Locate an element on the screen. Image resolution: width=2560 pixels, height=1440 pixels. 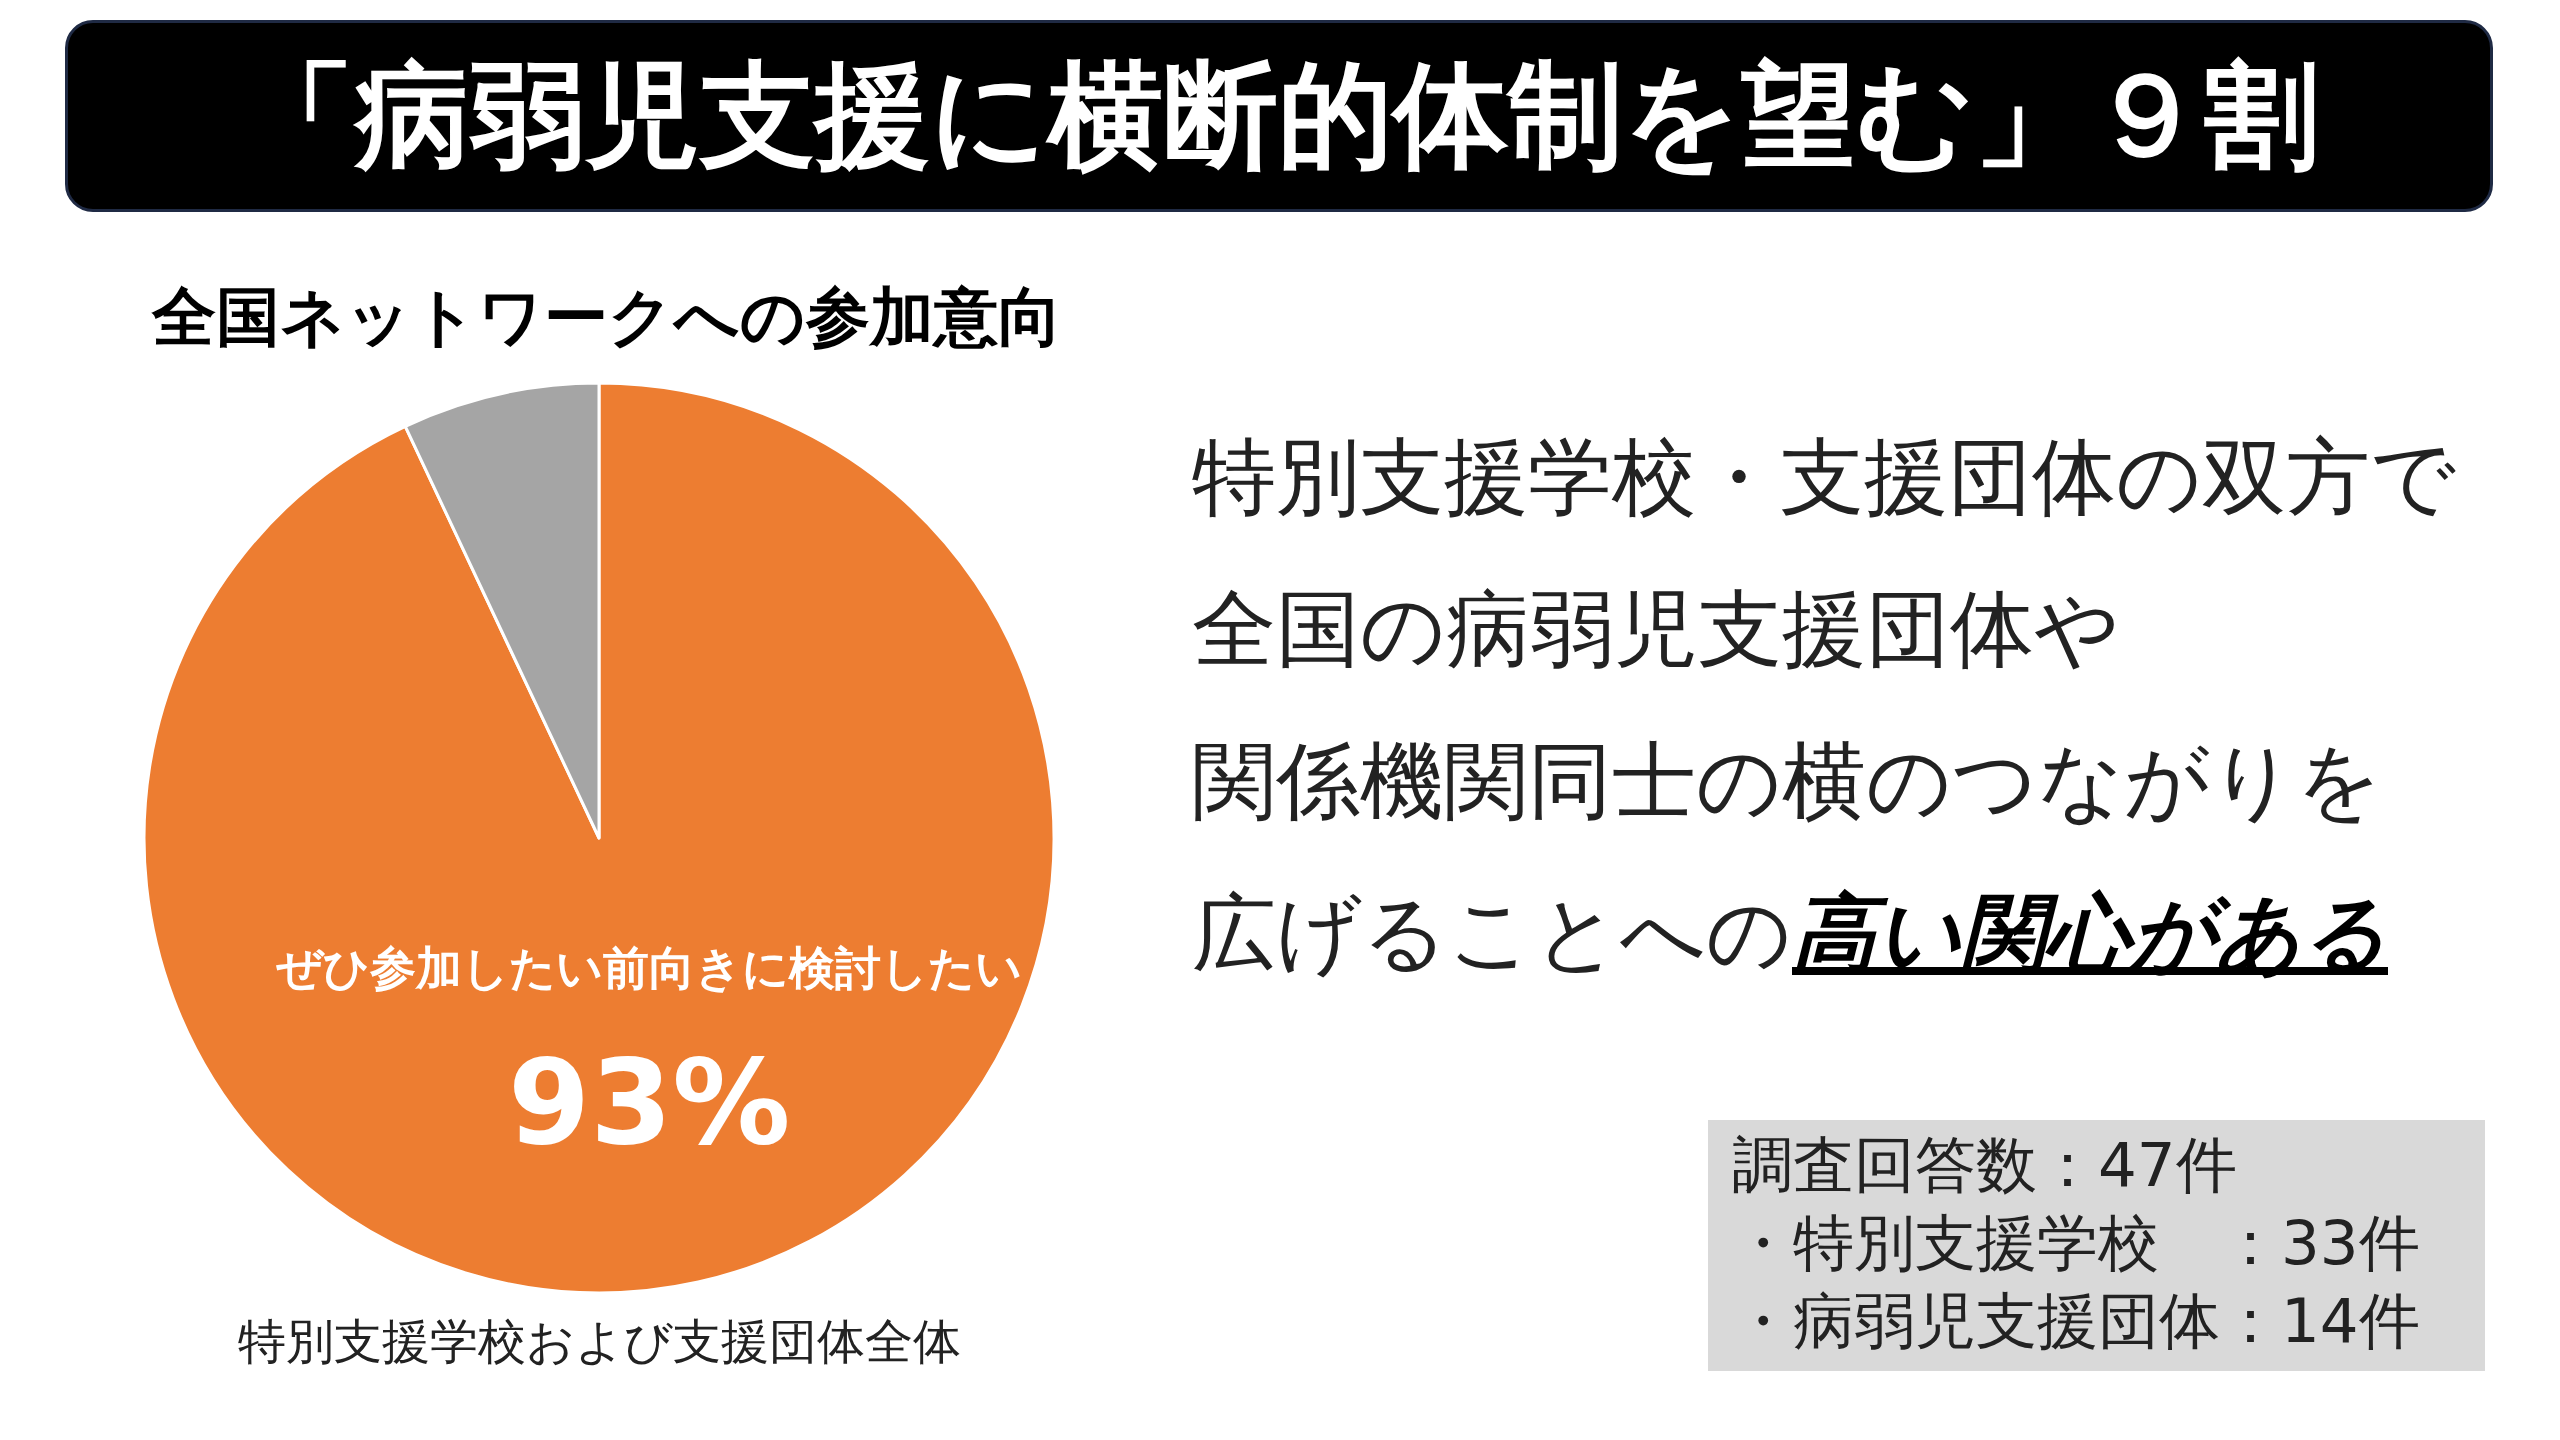
text: ・病弱児支援団体：14件 is located at coordinates (2076, 1321).